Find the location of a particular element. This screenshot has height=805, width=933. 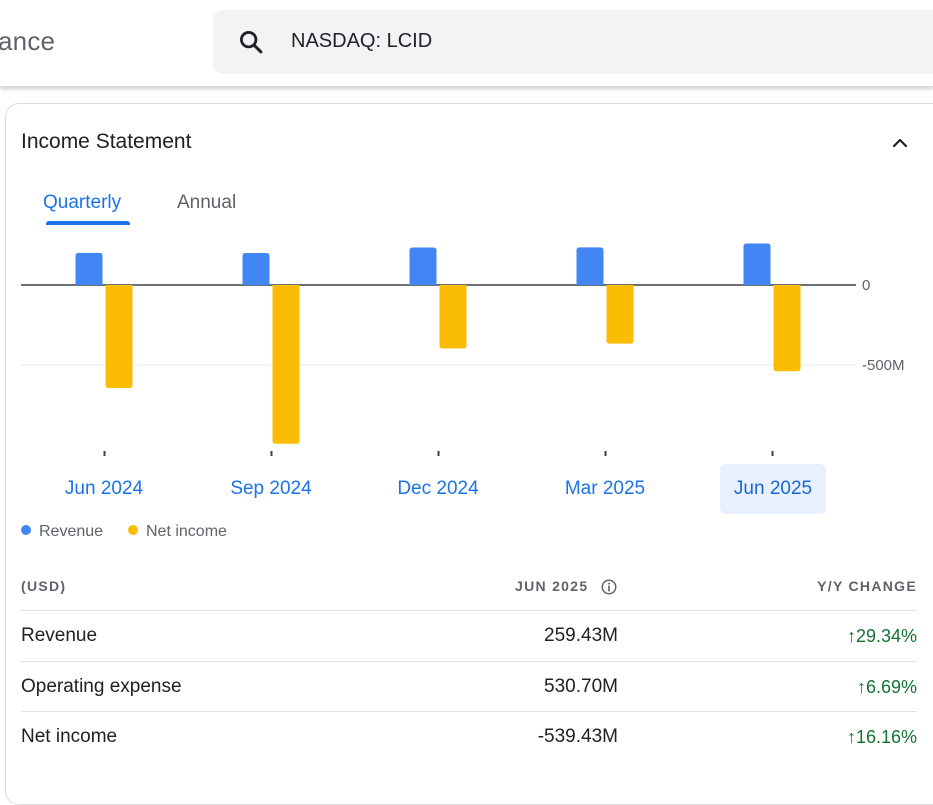

top-bar: ance NASDAQ: LCID is located at coordinates (466, 43).